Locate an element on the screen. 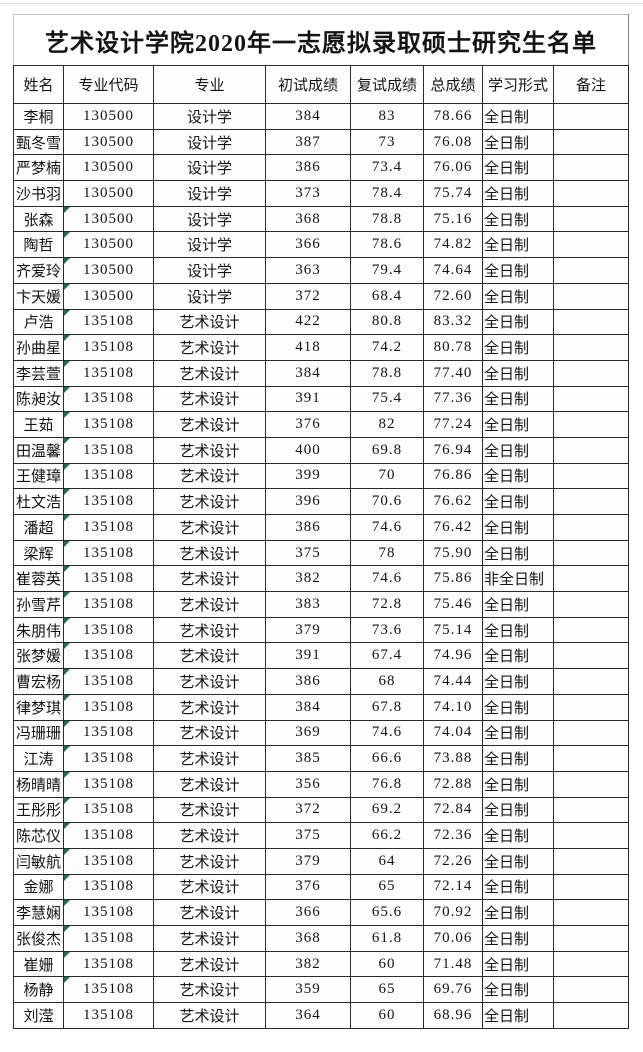 The width and height of the screenshot is (643, 1052). cell-retest-score: 80.8 is located at coordinates (387, 322).